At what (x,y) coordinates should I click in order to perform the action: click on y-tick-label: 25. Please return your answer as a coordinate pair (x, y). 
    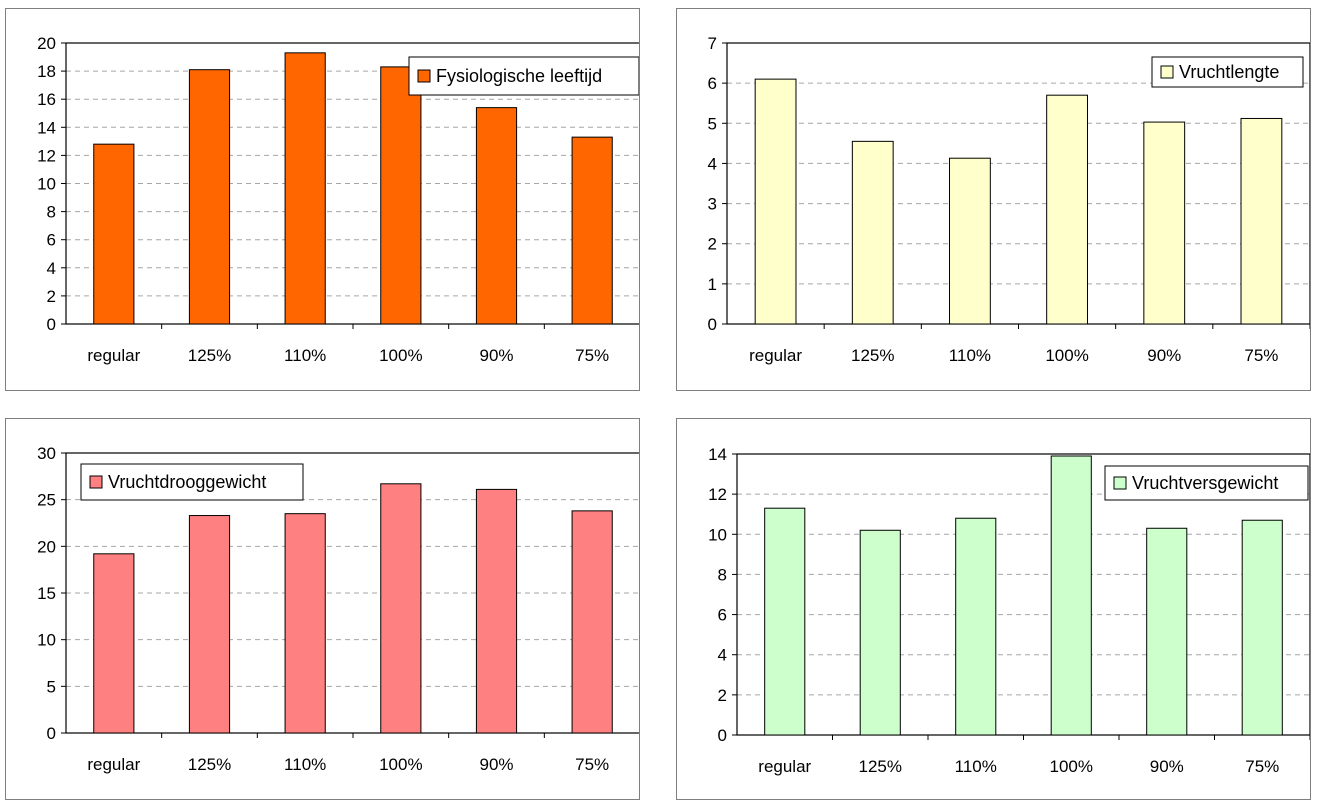
    Looking at the image, I should click on (46, 500).